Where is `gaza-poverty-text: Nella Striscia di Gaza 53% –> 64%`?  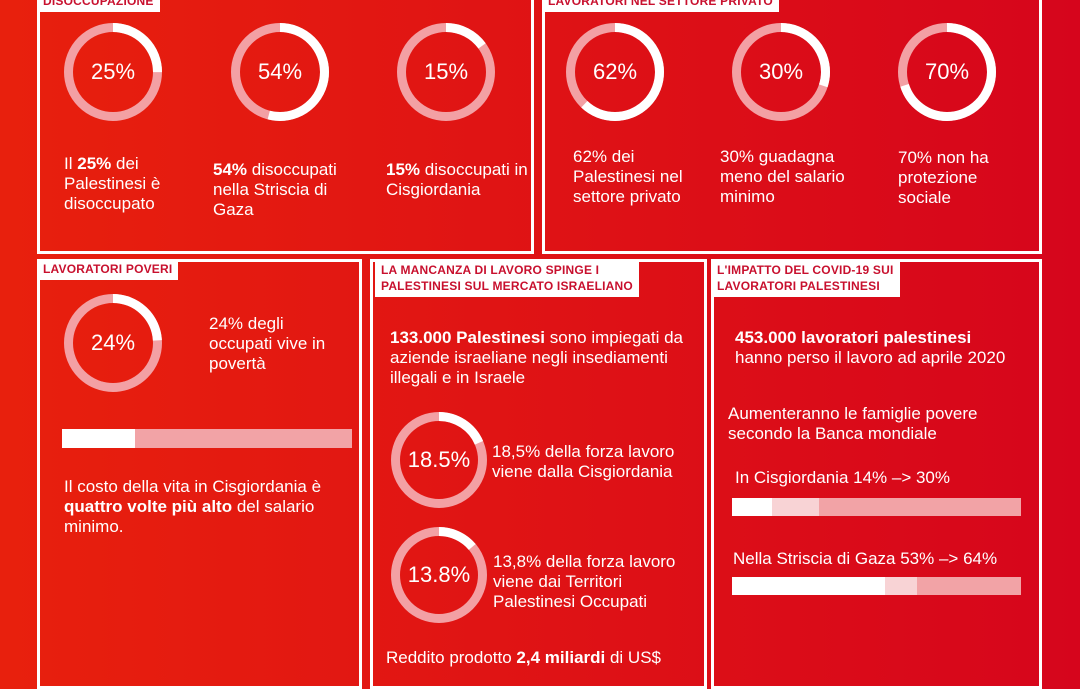 gaza-poverty-text: Nella Striscia di Gaza 53% –> 64% is located at coordinates (865, 558).